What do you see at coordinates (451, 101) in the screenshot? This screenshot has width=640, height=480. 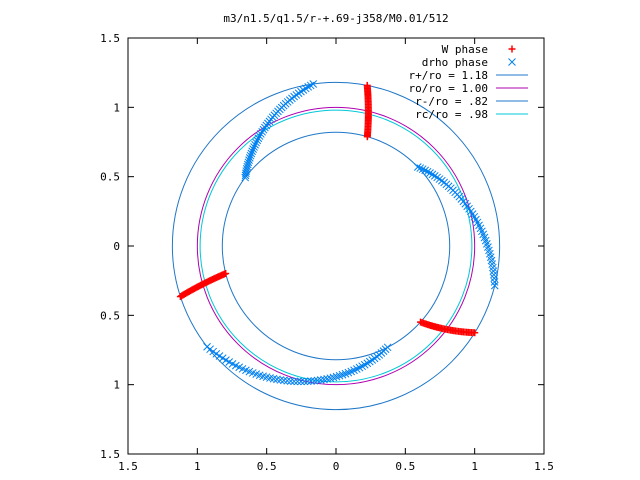 I see `legend-label: r-/ro = .82` at bounding box center [451, 101].